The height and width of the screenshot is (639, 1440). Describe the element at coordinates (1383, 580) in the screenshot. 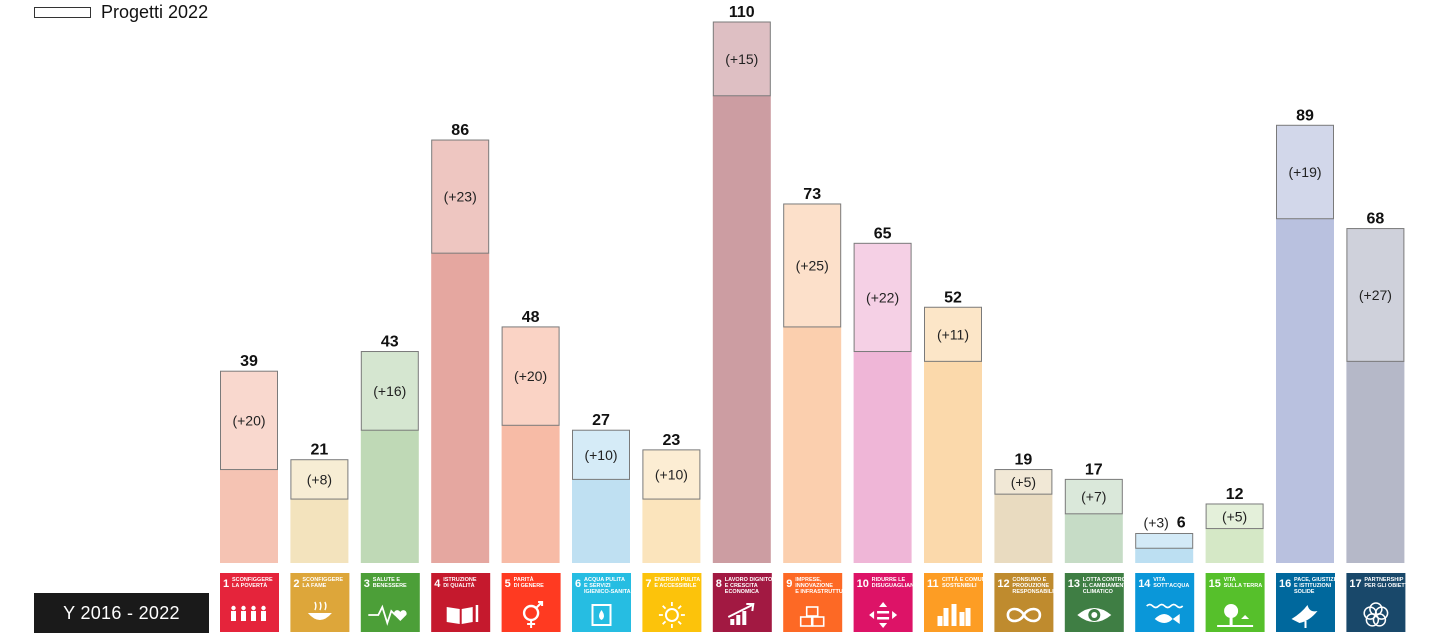

I see `sdg-name-line: PARTNERSHIP` at that location.